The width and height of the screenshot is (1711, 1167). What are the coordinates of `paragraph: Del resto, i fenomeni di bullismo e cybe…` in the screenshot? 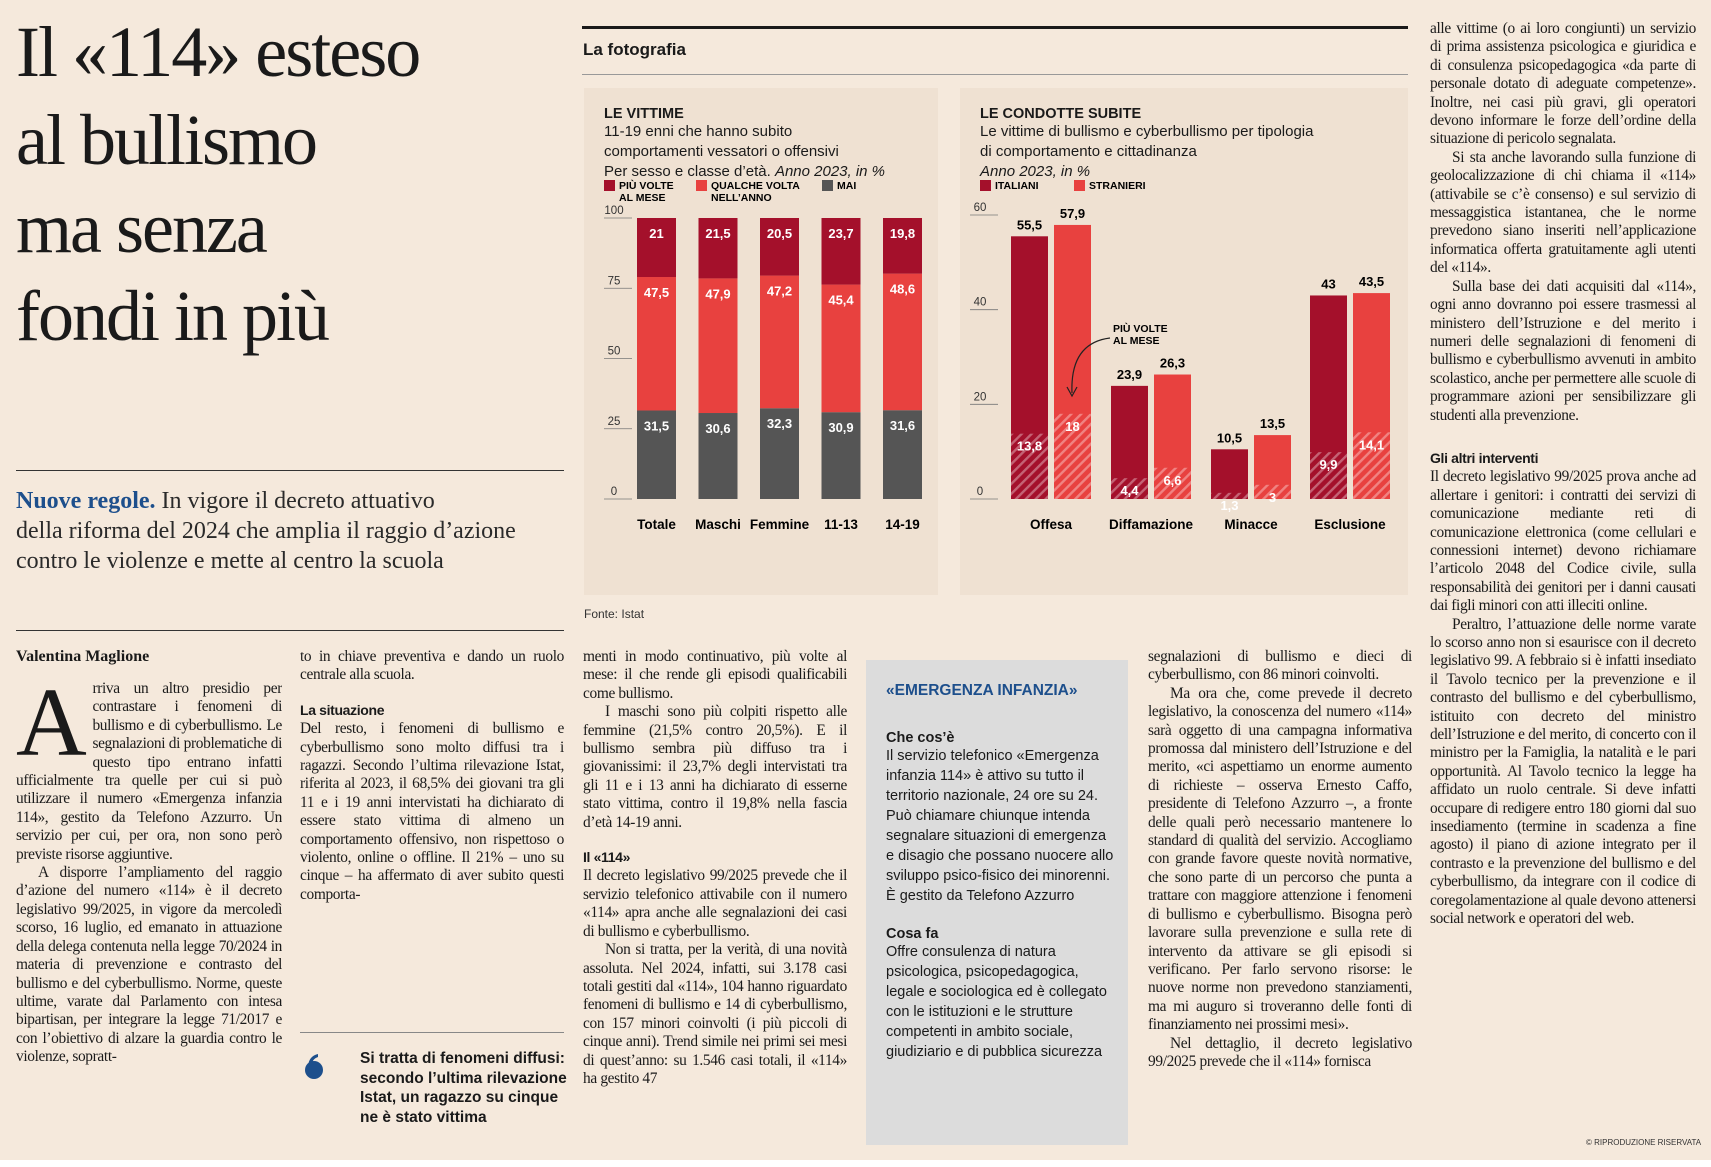 It's located at (432, 811).